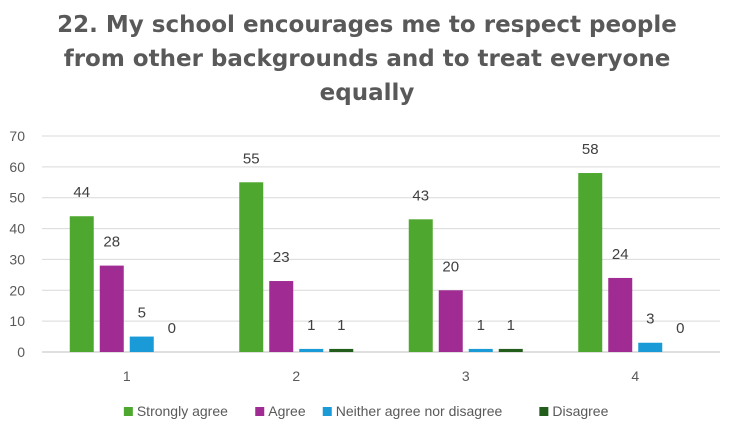 The width and height of the screenshot is (734, 433). Describe the element at coordinates (420, 195) in the screenshot. I see `data-label: 43` at that location.